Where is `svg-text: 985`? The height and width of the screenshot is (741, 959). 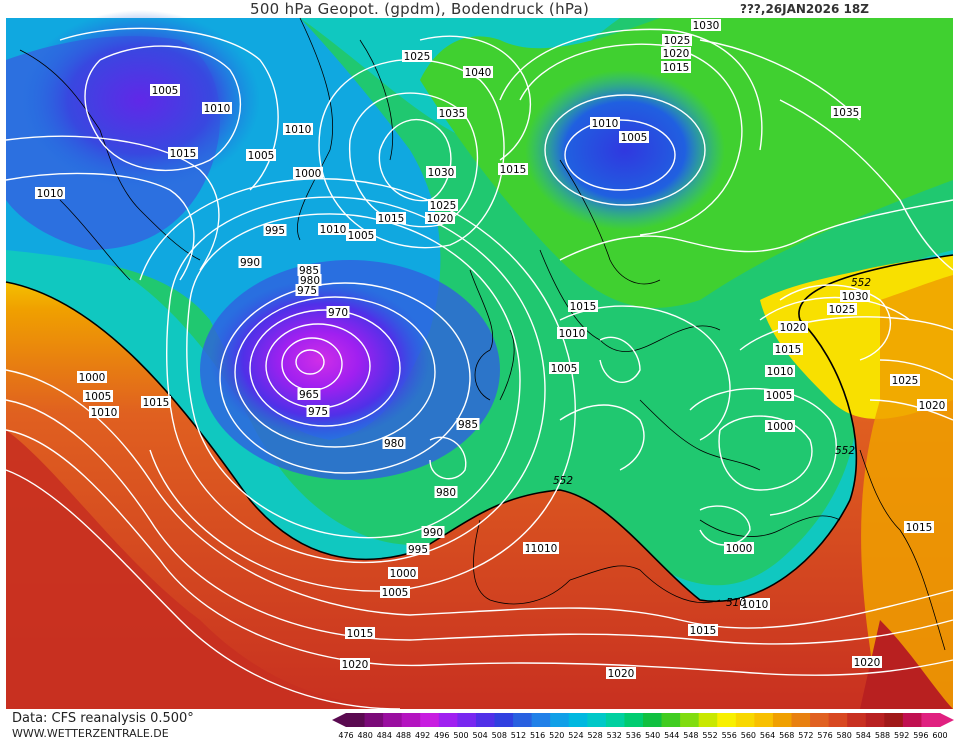
svg-text: 985 is located at coordinates (468, 425).